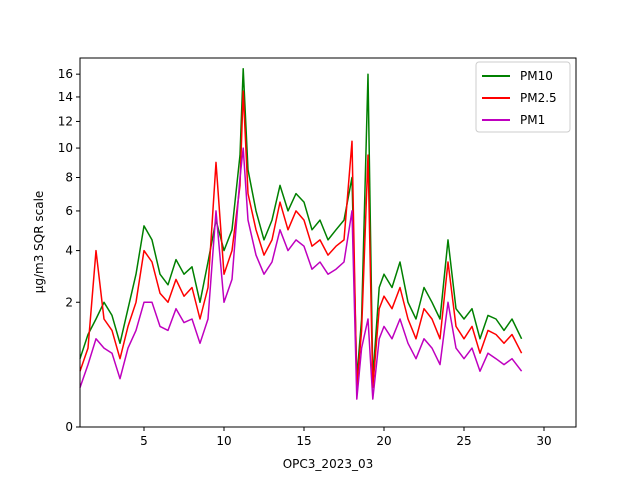 The height and width of the screenshot is (484, 640). What do you see at coordinates (463, 441) in the screenshot?
I see `x-tick-label: 25` at bounding box center [463, 441].